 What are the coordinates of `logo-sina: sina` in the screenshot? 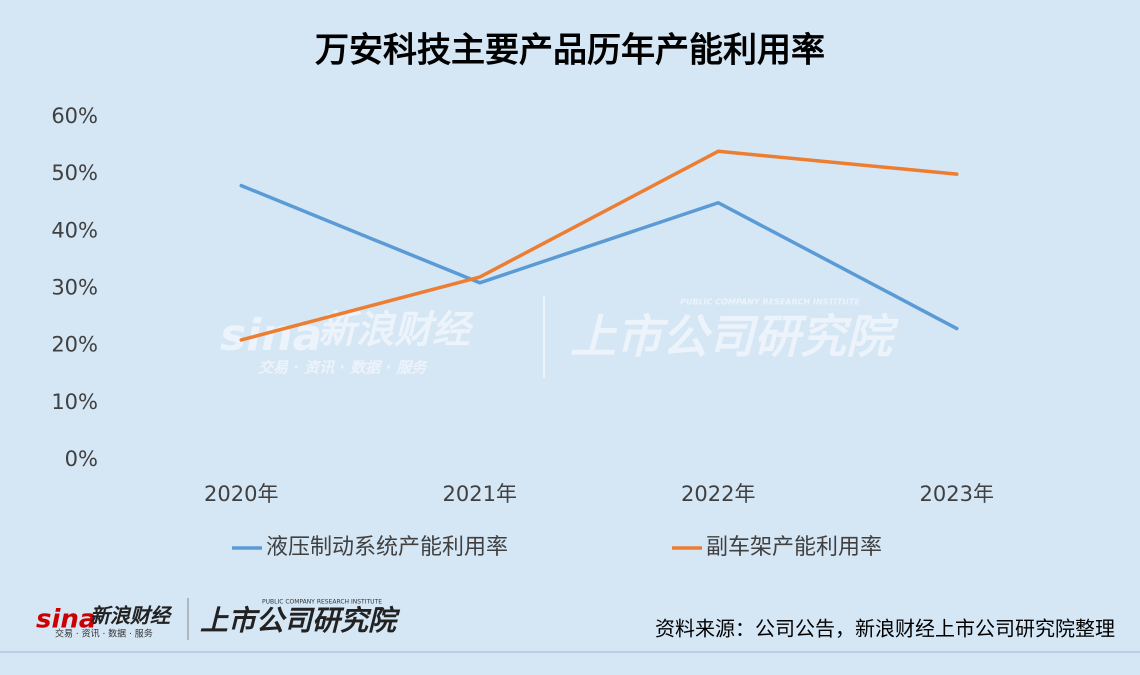 It's located at (66, 620).